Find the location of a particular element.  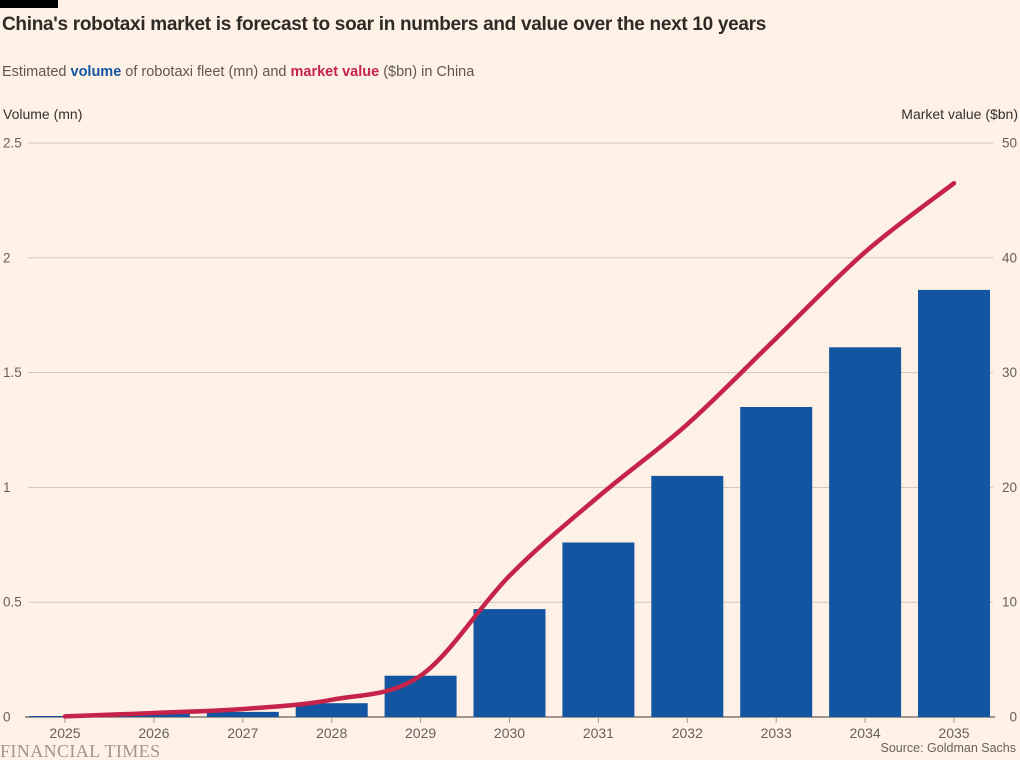

x-axis-label: 2030 is located at coordinates (509, 733).